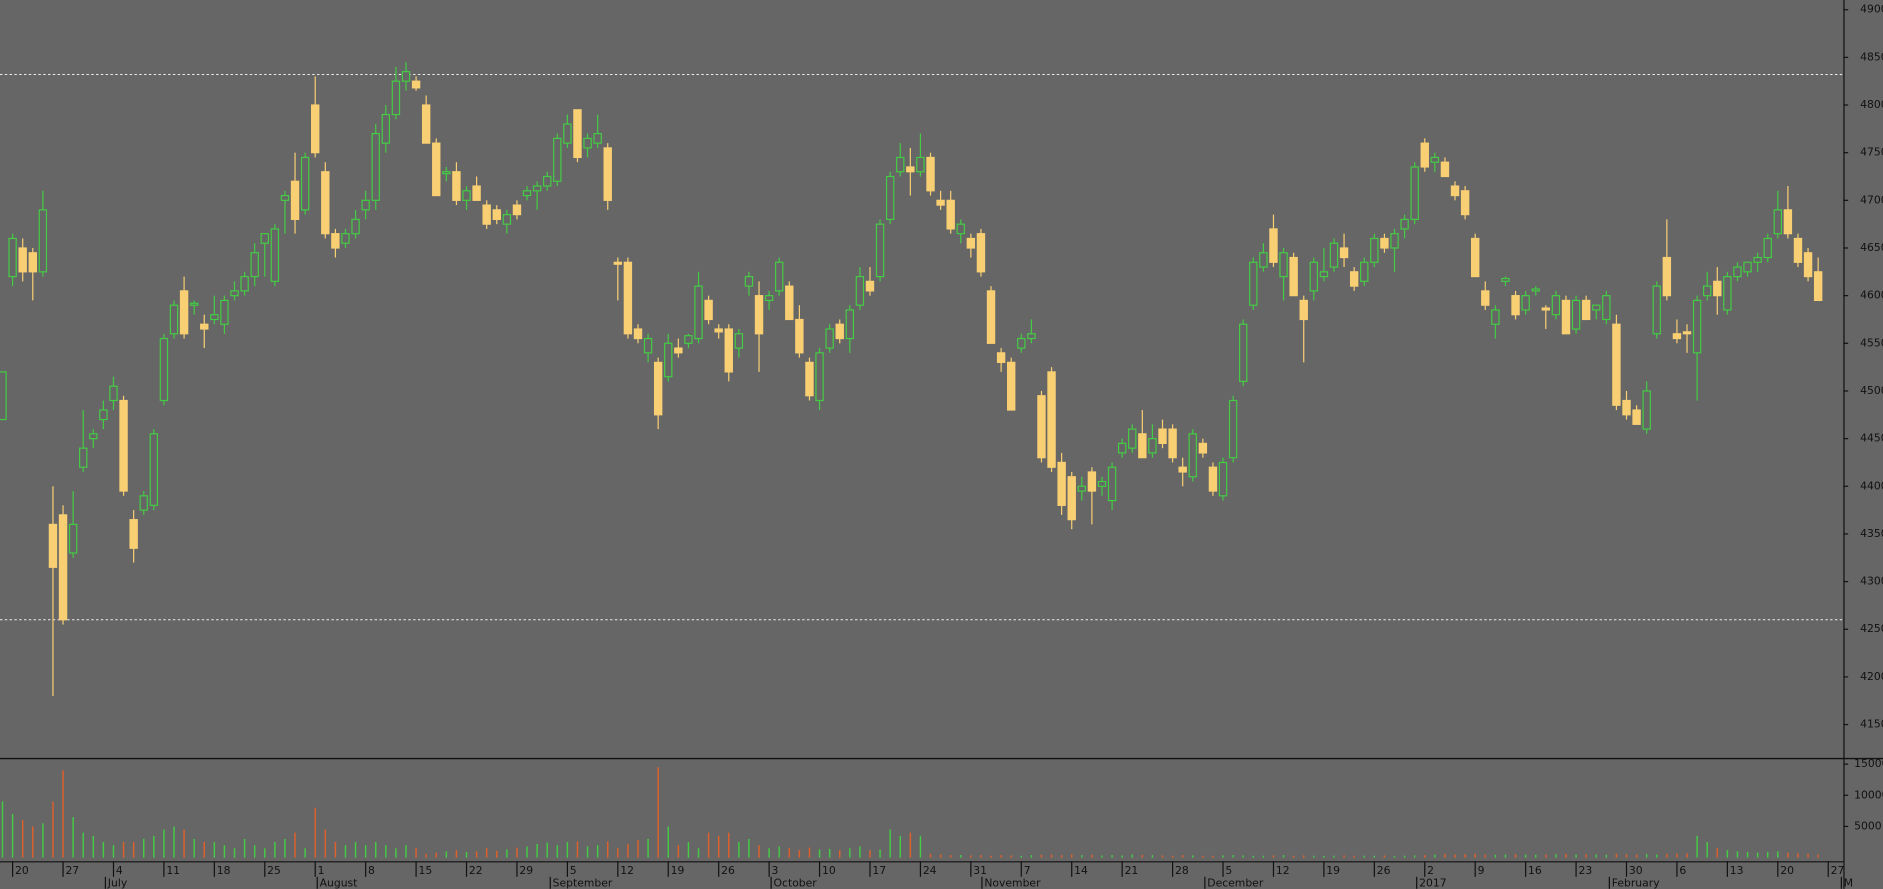  I want to click on x-tick-label: 4, so click(119, 870).